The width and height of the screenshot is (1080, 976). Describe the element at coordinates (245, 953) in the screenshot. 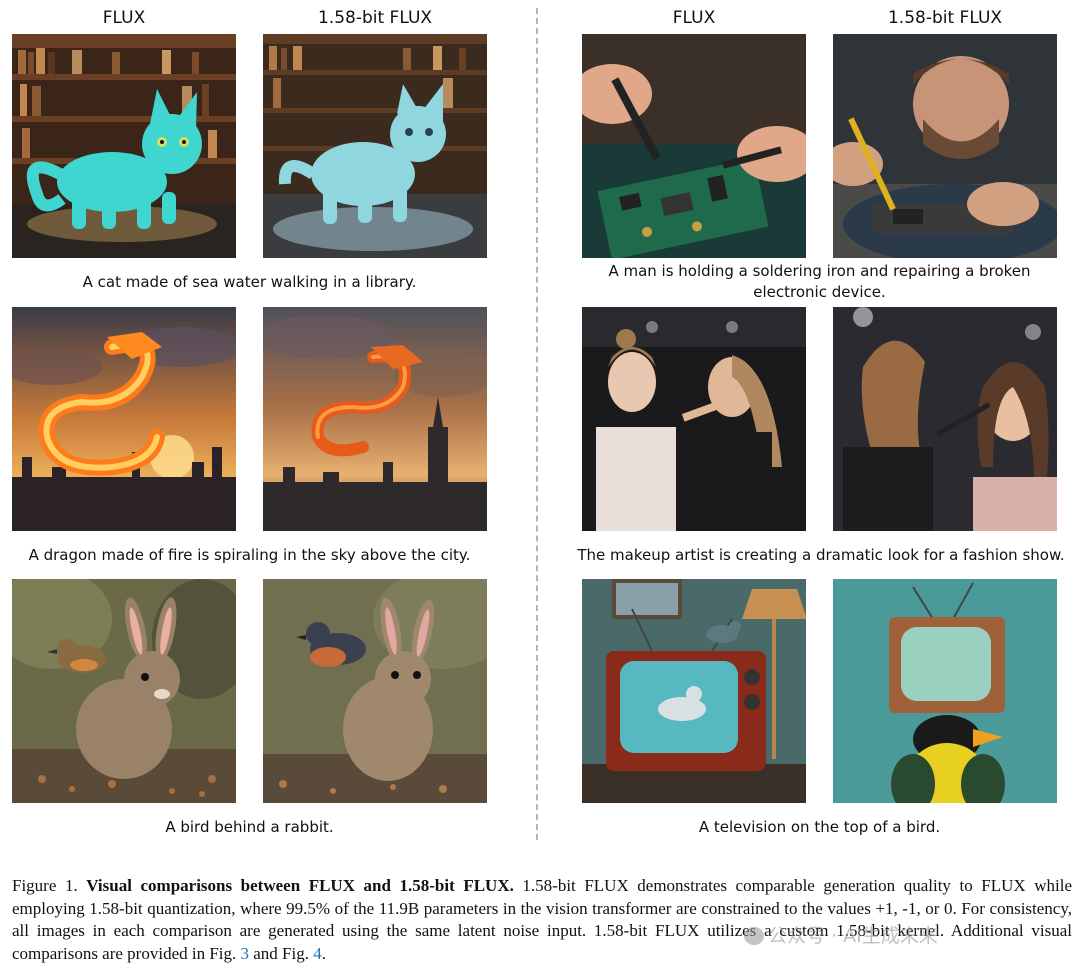

I see `figure-ref-3-link: 3` at that location.